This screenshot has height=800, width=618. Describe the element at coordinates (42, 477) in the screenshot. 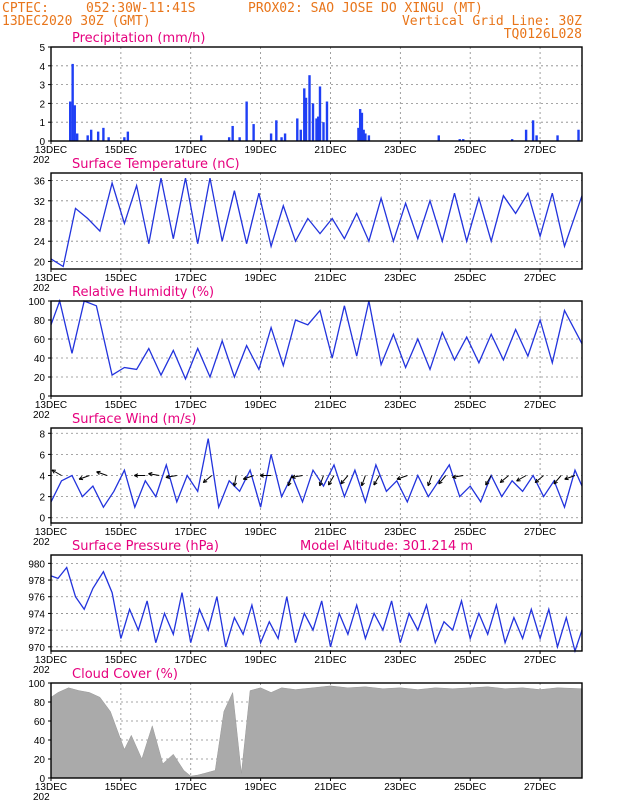

I see `y-tick-label: 4` at that location.